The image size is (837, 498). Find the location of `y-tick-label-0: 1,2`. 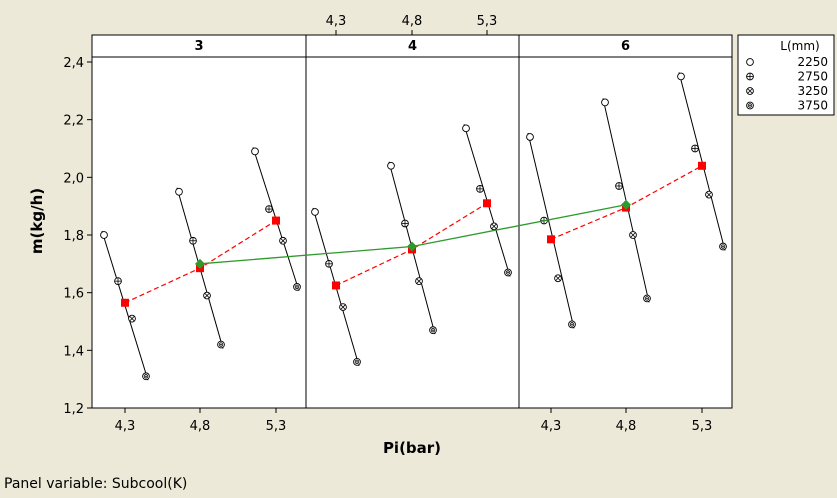

y-tick-label-0: 1,2 is located at coordinates (73, 409).